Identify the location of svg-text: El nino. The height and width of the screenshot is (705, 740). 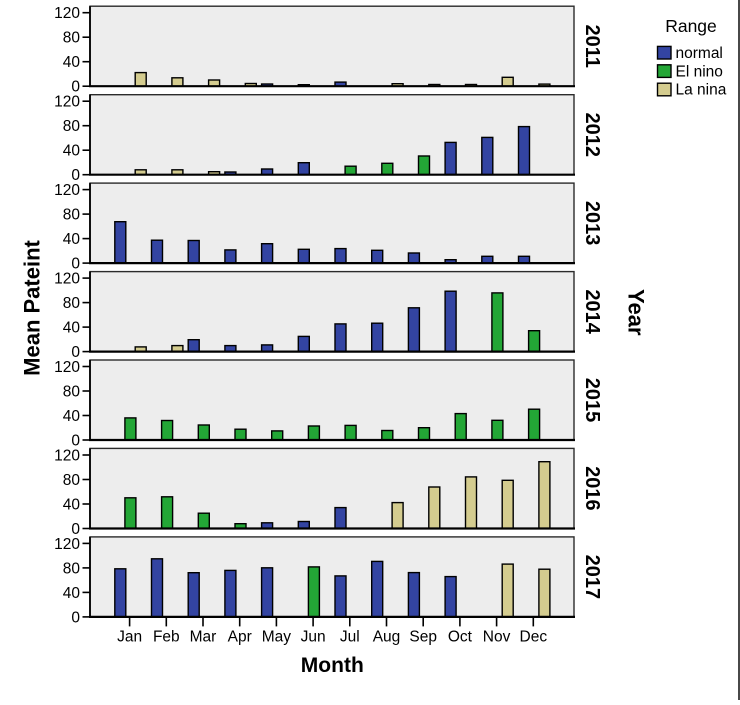
(699, 71).